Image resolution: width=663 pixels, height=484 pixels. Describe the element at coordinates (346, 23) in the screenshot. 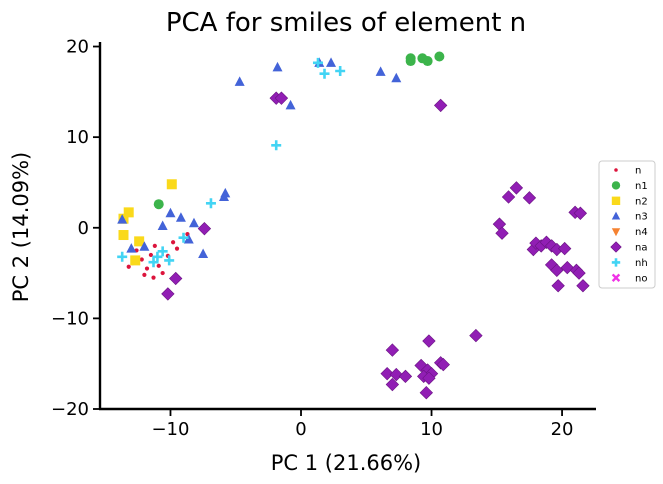

I see `chart-title: PCA for smiles of element n` at that location.